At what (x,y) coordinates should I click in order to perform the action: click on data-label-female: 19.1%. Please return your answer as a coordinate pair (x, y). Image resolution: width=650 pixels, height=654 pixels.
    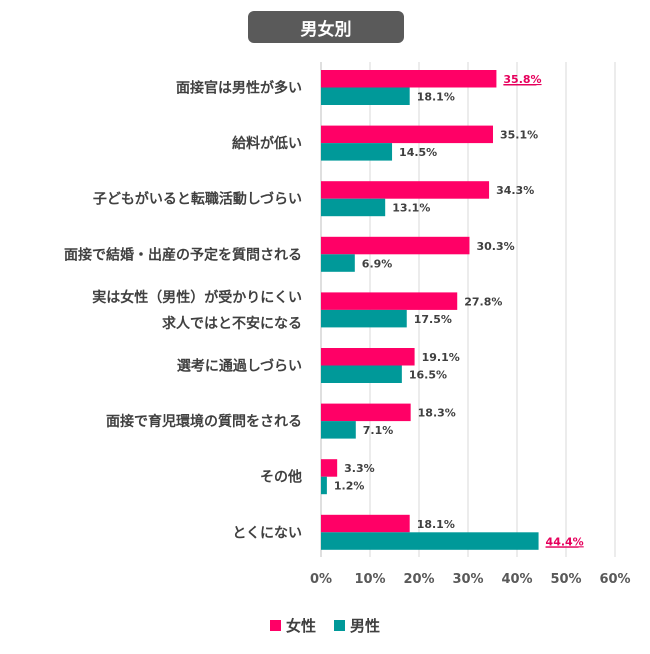
    Looking at the image, I should click on (441, 357).